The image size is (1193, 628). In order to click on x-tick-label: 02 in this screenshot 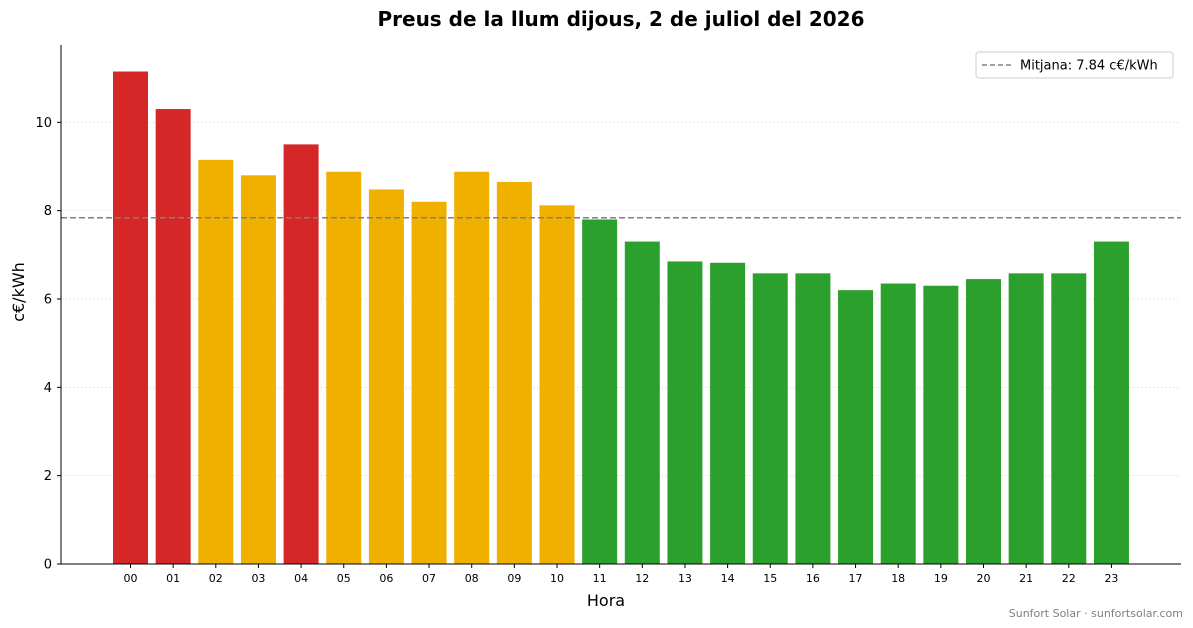, I will do `click(216, 578)`.